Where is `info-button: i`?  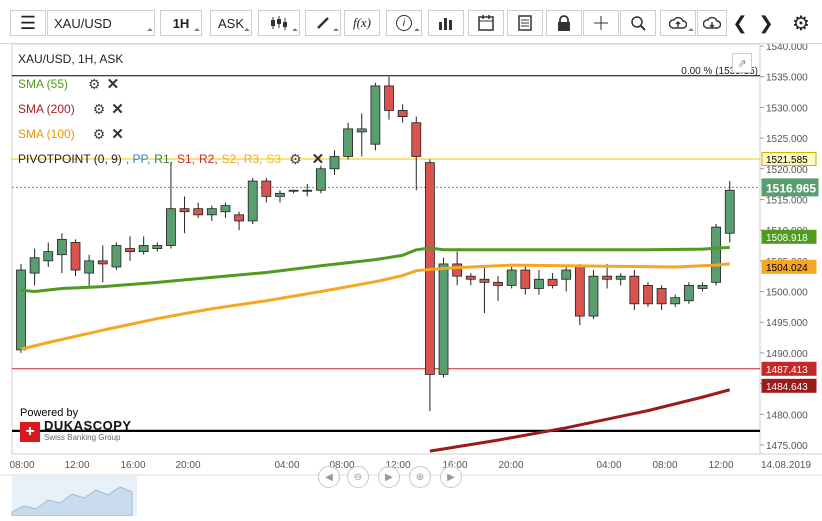 info-button: i is located at coordinates (404, 23).